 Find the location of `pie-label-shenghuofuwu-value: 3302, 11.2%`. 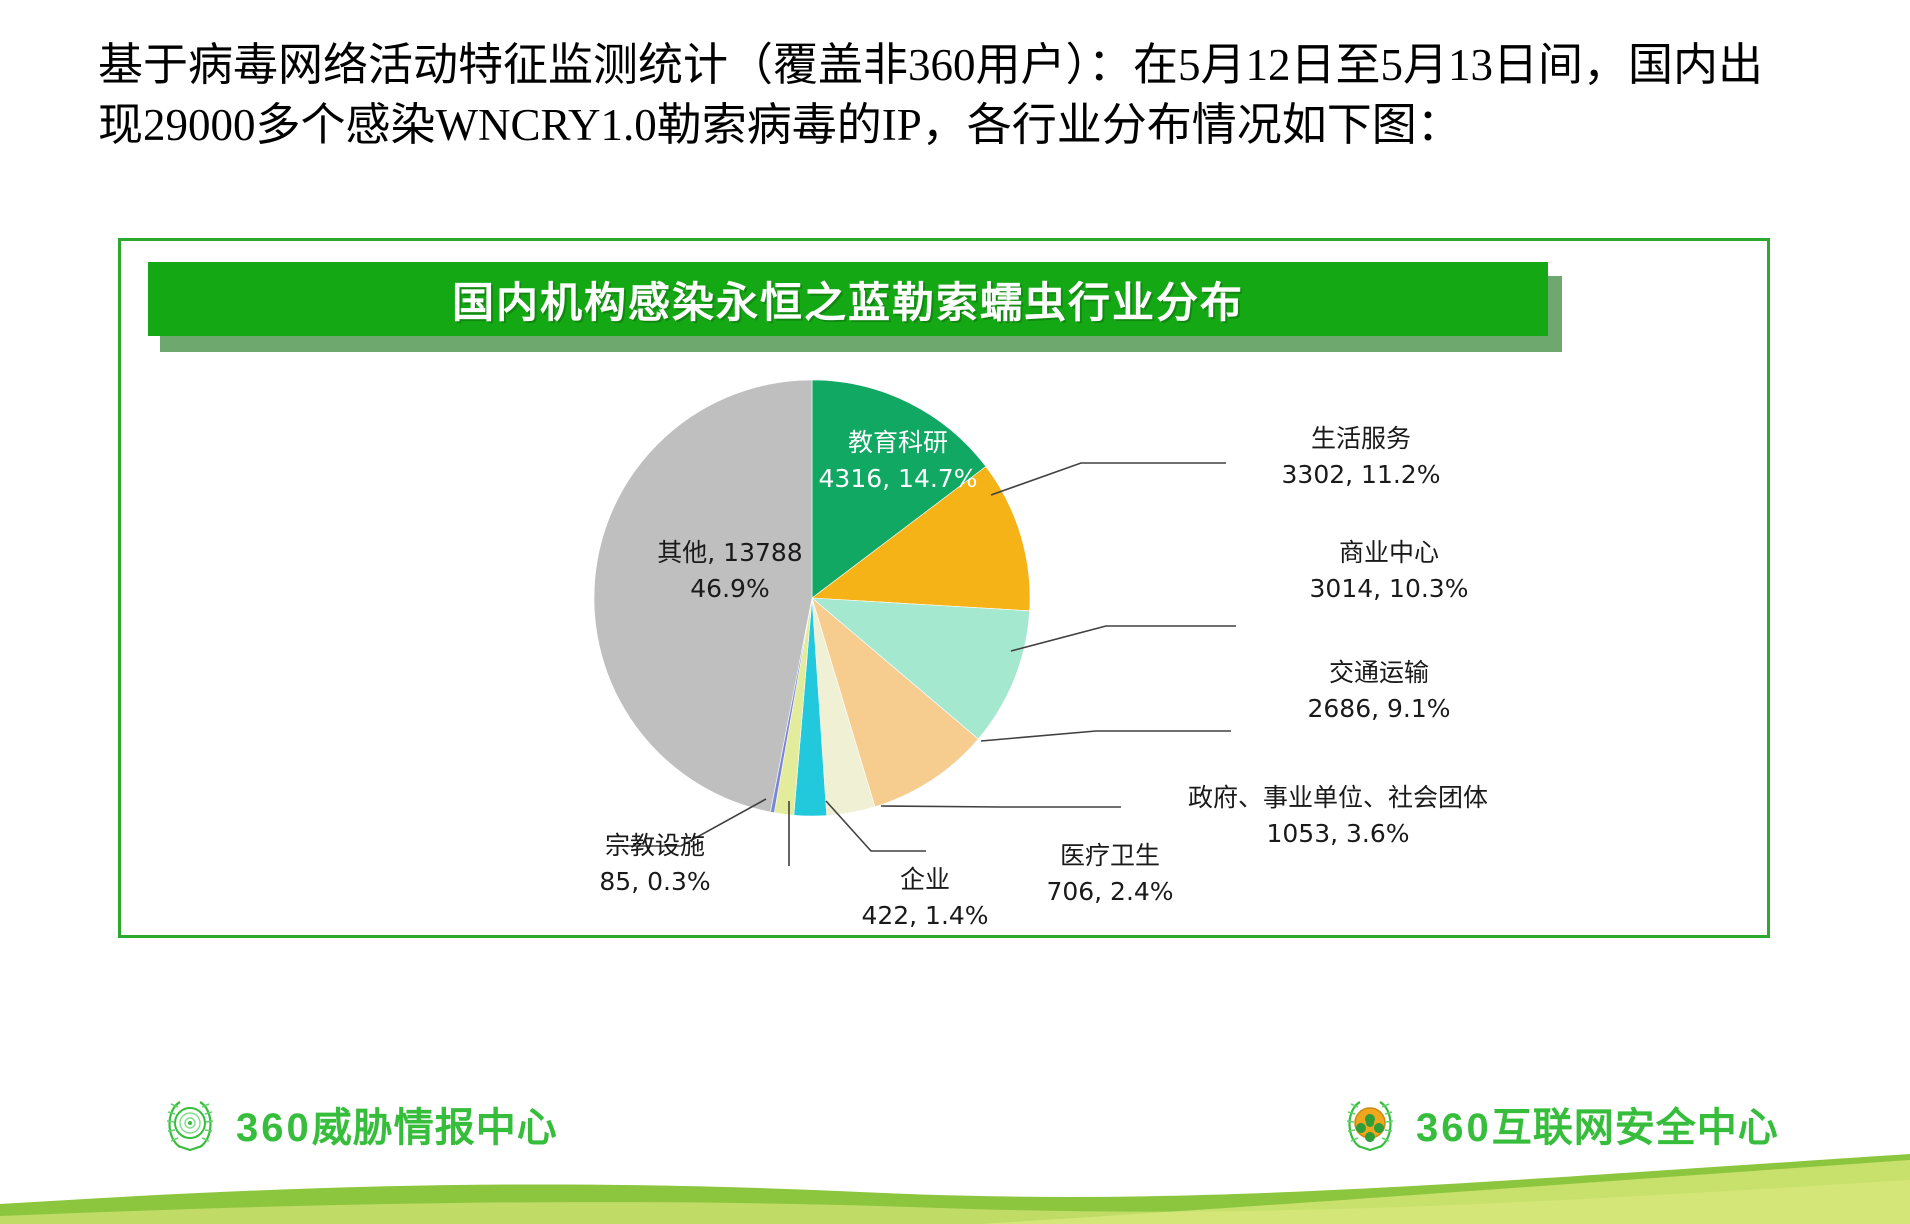

pie-label-shenghuofuwu-value: 3302, 11.2% is located at coordinates (1361, 474).